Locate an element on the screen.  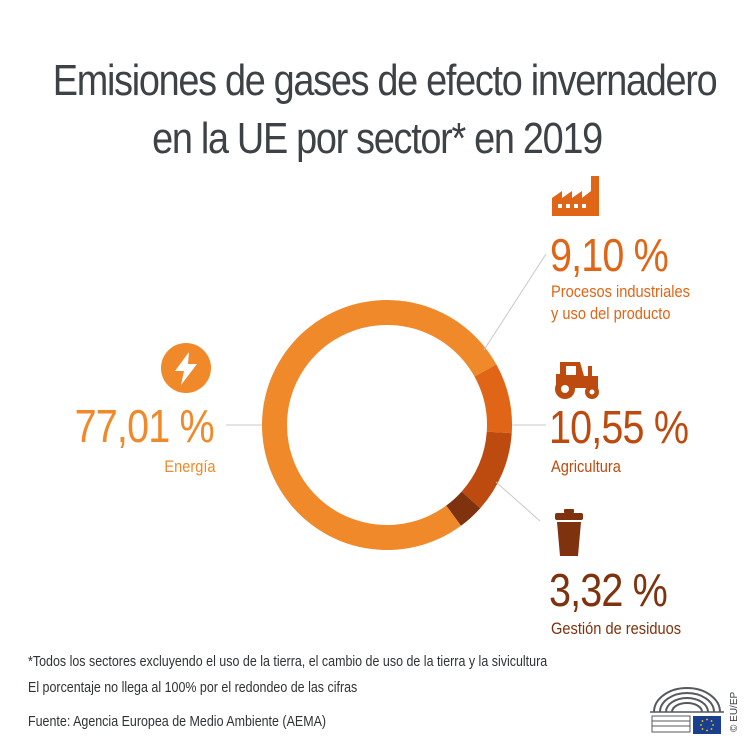
donut-slices is located at coordinates (387, 425).